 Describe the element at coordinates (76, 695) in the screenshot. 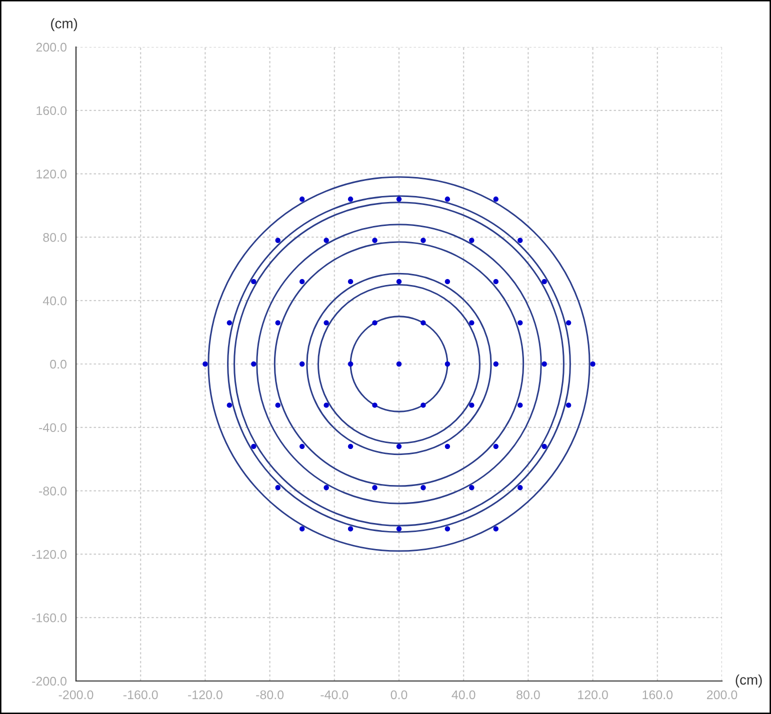

I see `x-tick-label: -200.0` at that location.